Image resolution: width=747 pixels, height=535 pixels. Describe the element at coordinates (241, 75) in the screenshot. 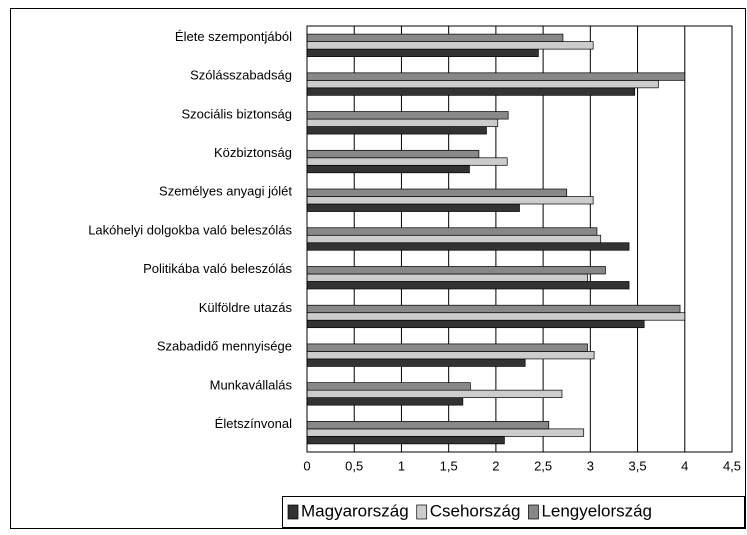

I see `y-tick-label: Szólásszabadság` at that location.